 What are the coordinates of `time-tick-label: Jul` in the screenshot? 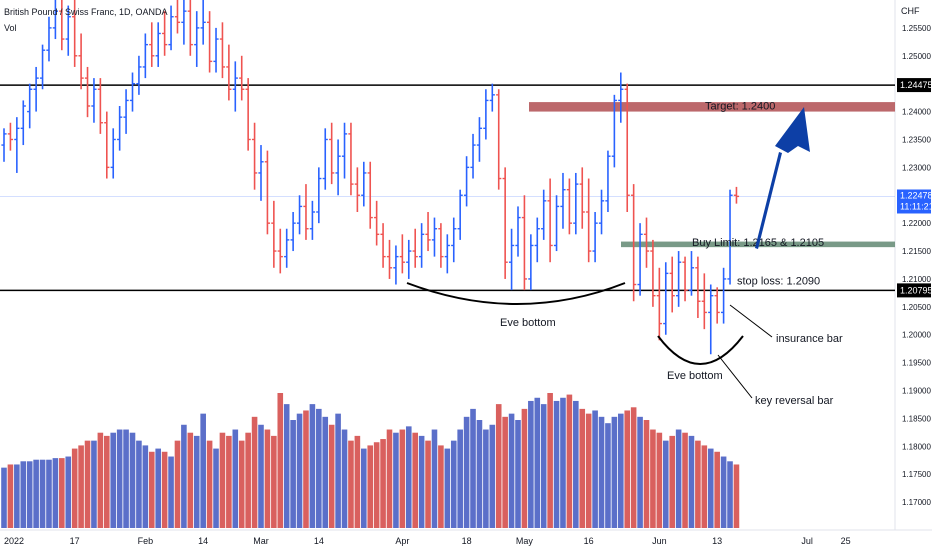 It's located at (807, 541).